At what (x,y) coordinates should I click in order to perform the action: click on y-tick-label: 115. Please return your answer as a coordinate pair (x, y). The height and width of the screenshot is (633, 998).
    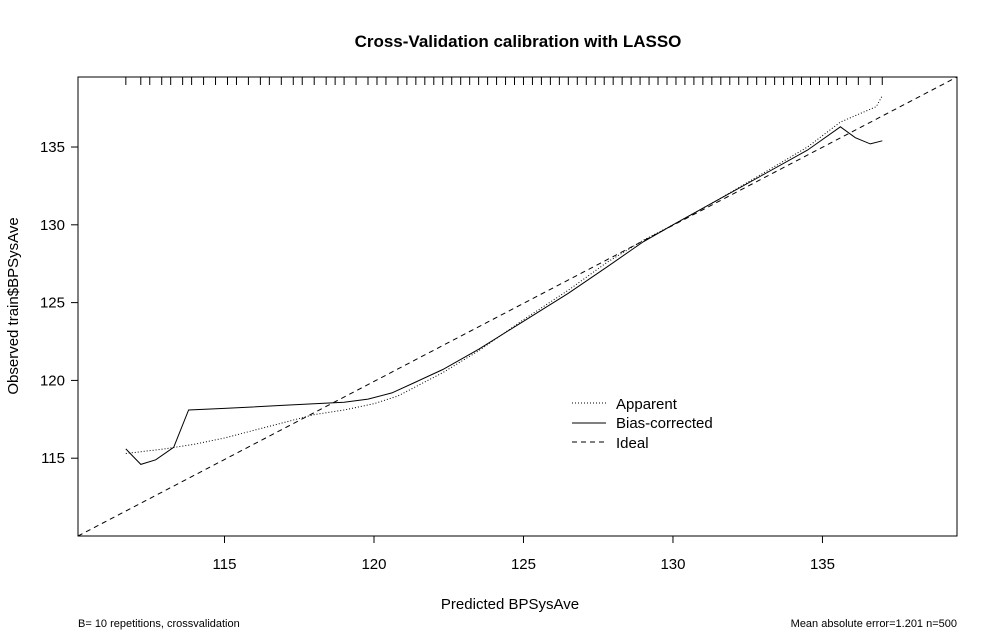
    Looking at the image, I should click on (53, 458).